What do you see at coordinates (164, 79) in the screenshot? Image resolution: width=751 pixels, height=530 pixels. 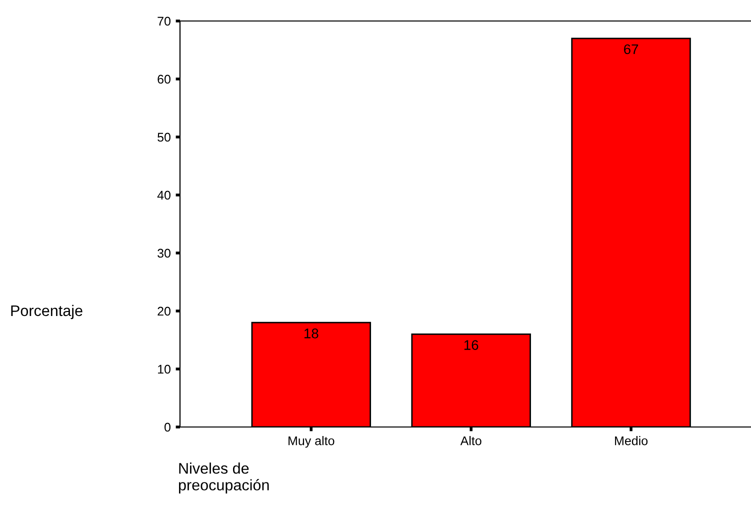 I see `y-tick-label: 60` at bounding box center [164, 79].